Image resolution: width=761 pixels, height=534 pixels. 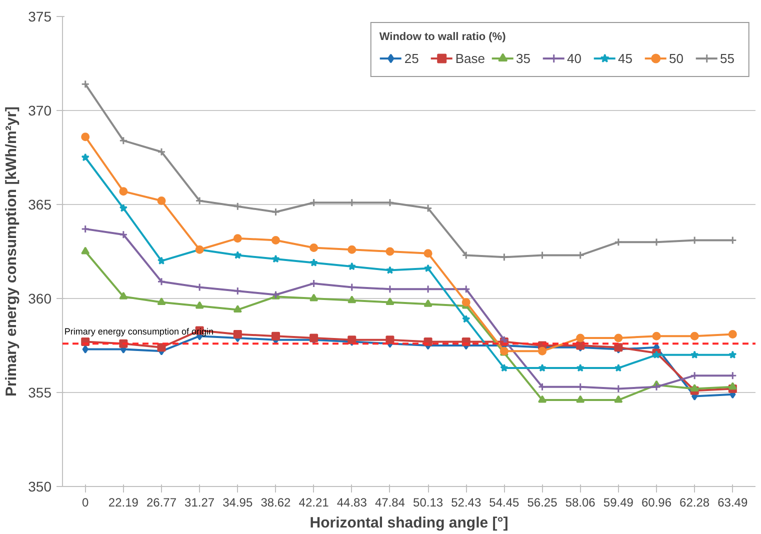 What do you see at coordinates (314, 503) in the screenshot?
I see `x-tick-label: 42.21` at bounding box center [314, 503].